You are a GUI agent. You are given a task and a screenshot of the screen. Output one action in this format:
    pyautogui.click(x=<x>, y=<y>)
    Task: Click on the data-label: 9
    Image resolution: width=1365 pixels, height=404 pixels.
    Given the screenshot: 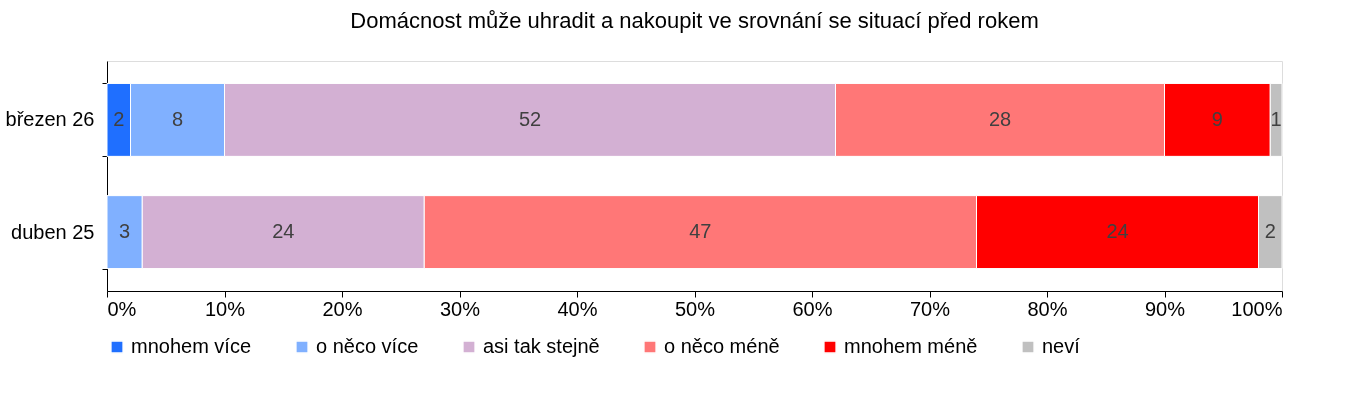 What is the action you would take?
    pyautogui.click(x=1217, y=118)
    